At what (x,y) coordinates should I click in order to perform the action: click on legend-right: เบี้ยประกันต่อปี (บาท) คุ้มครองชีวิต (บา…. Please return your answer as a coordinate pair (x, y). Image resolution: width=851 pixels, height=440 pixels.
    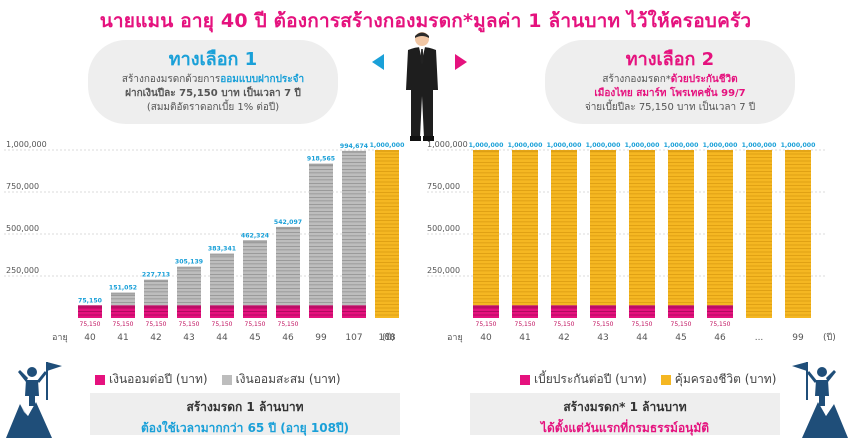
    Looking at the image, I should click on (655, 379).